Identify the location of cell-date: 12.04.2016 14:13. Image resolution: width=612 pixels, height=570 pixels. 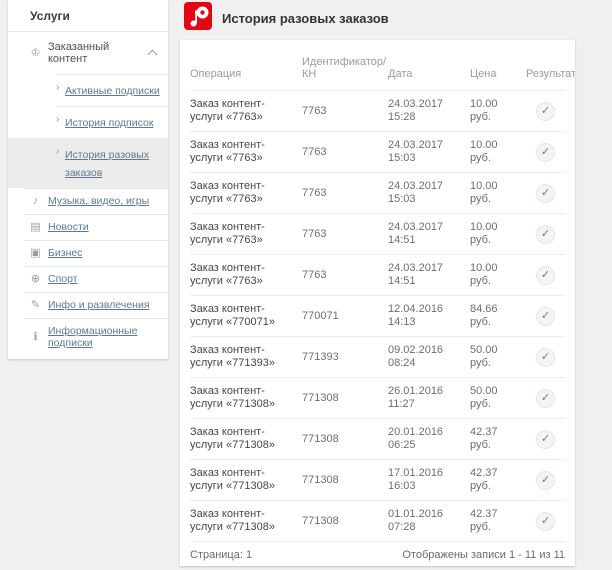
(429, 316).